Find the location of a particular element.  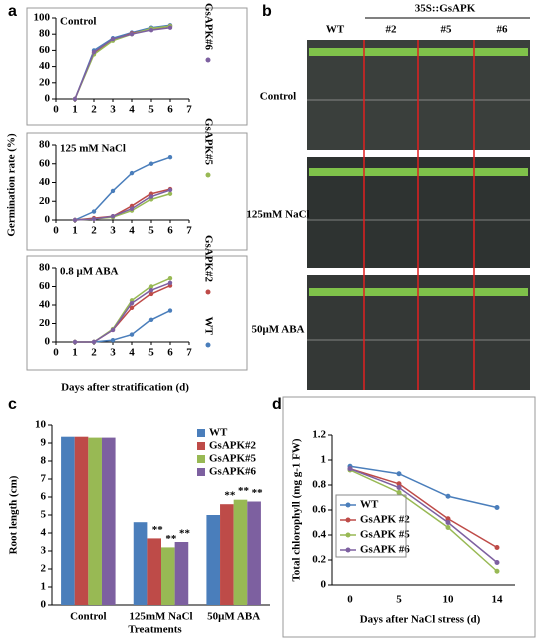

x-tick-label: 1 is located at coordinates (75, 353).